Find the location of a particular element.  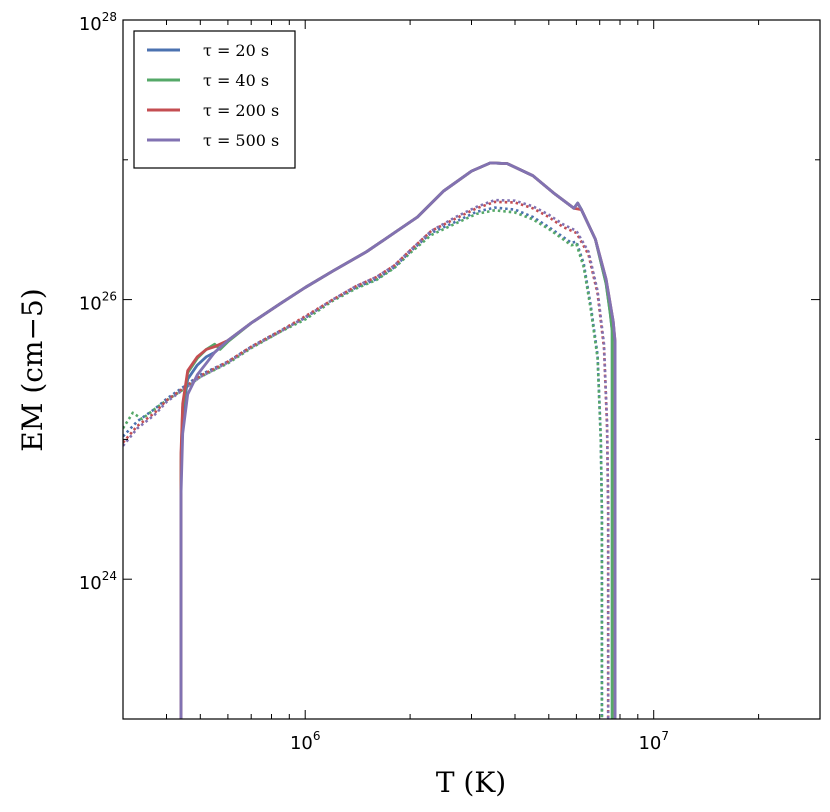

legend-box is located at coordinates (214, 99).